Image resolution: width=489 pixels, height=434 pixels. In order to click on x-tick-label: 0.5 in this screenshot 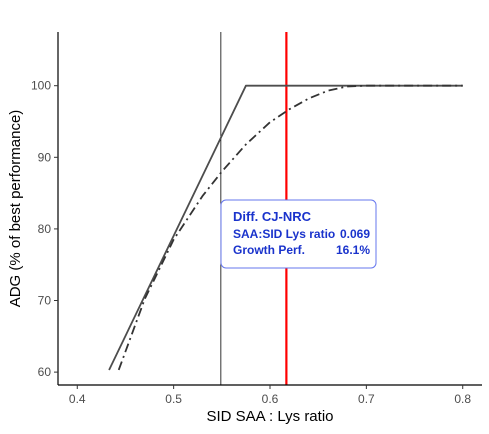, I will do `click(173, 399)`.